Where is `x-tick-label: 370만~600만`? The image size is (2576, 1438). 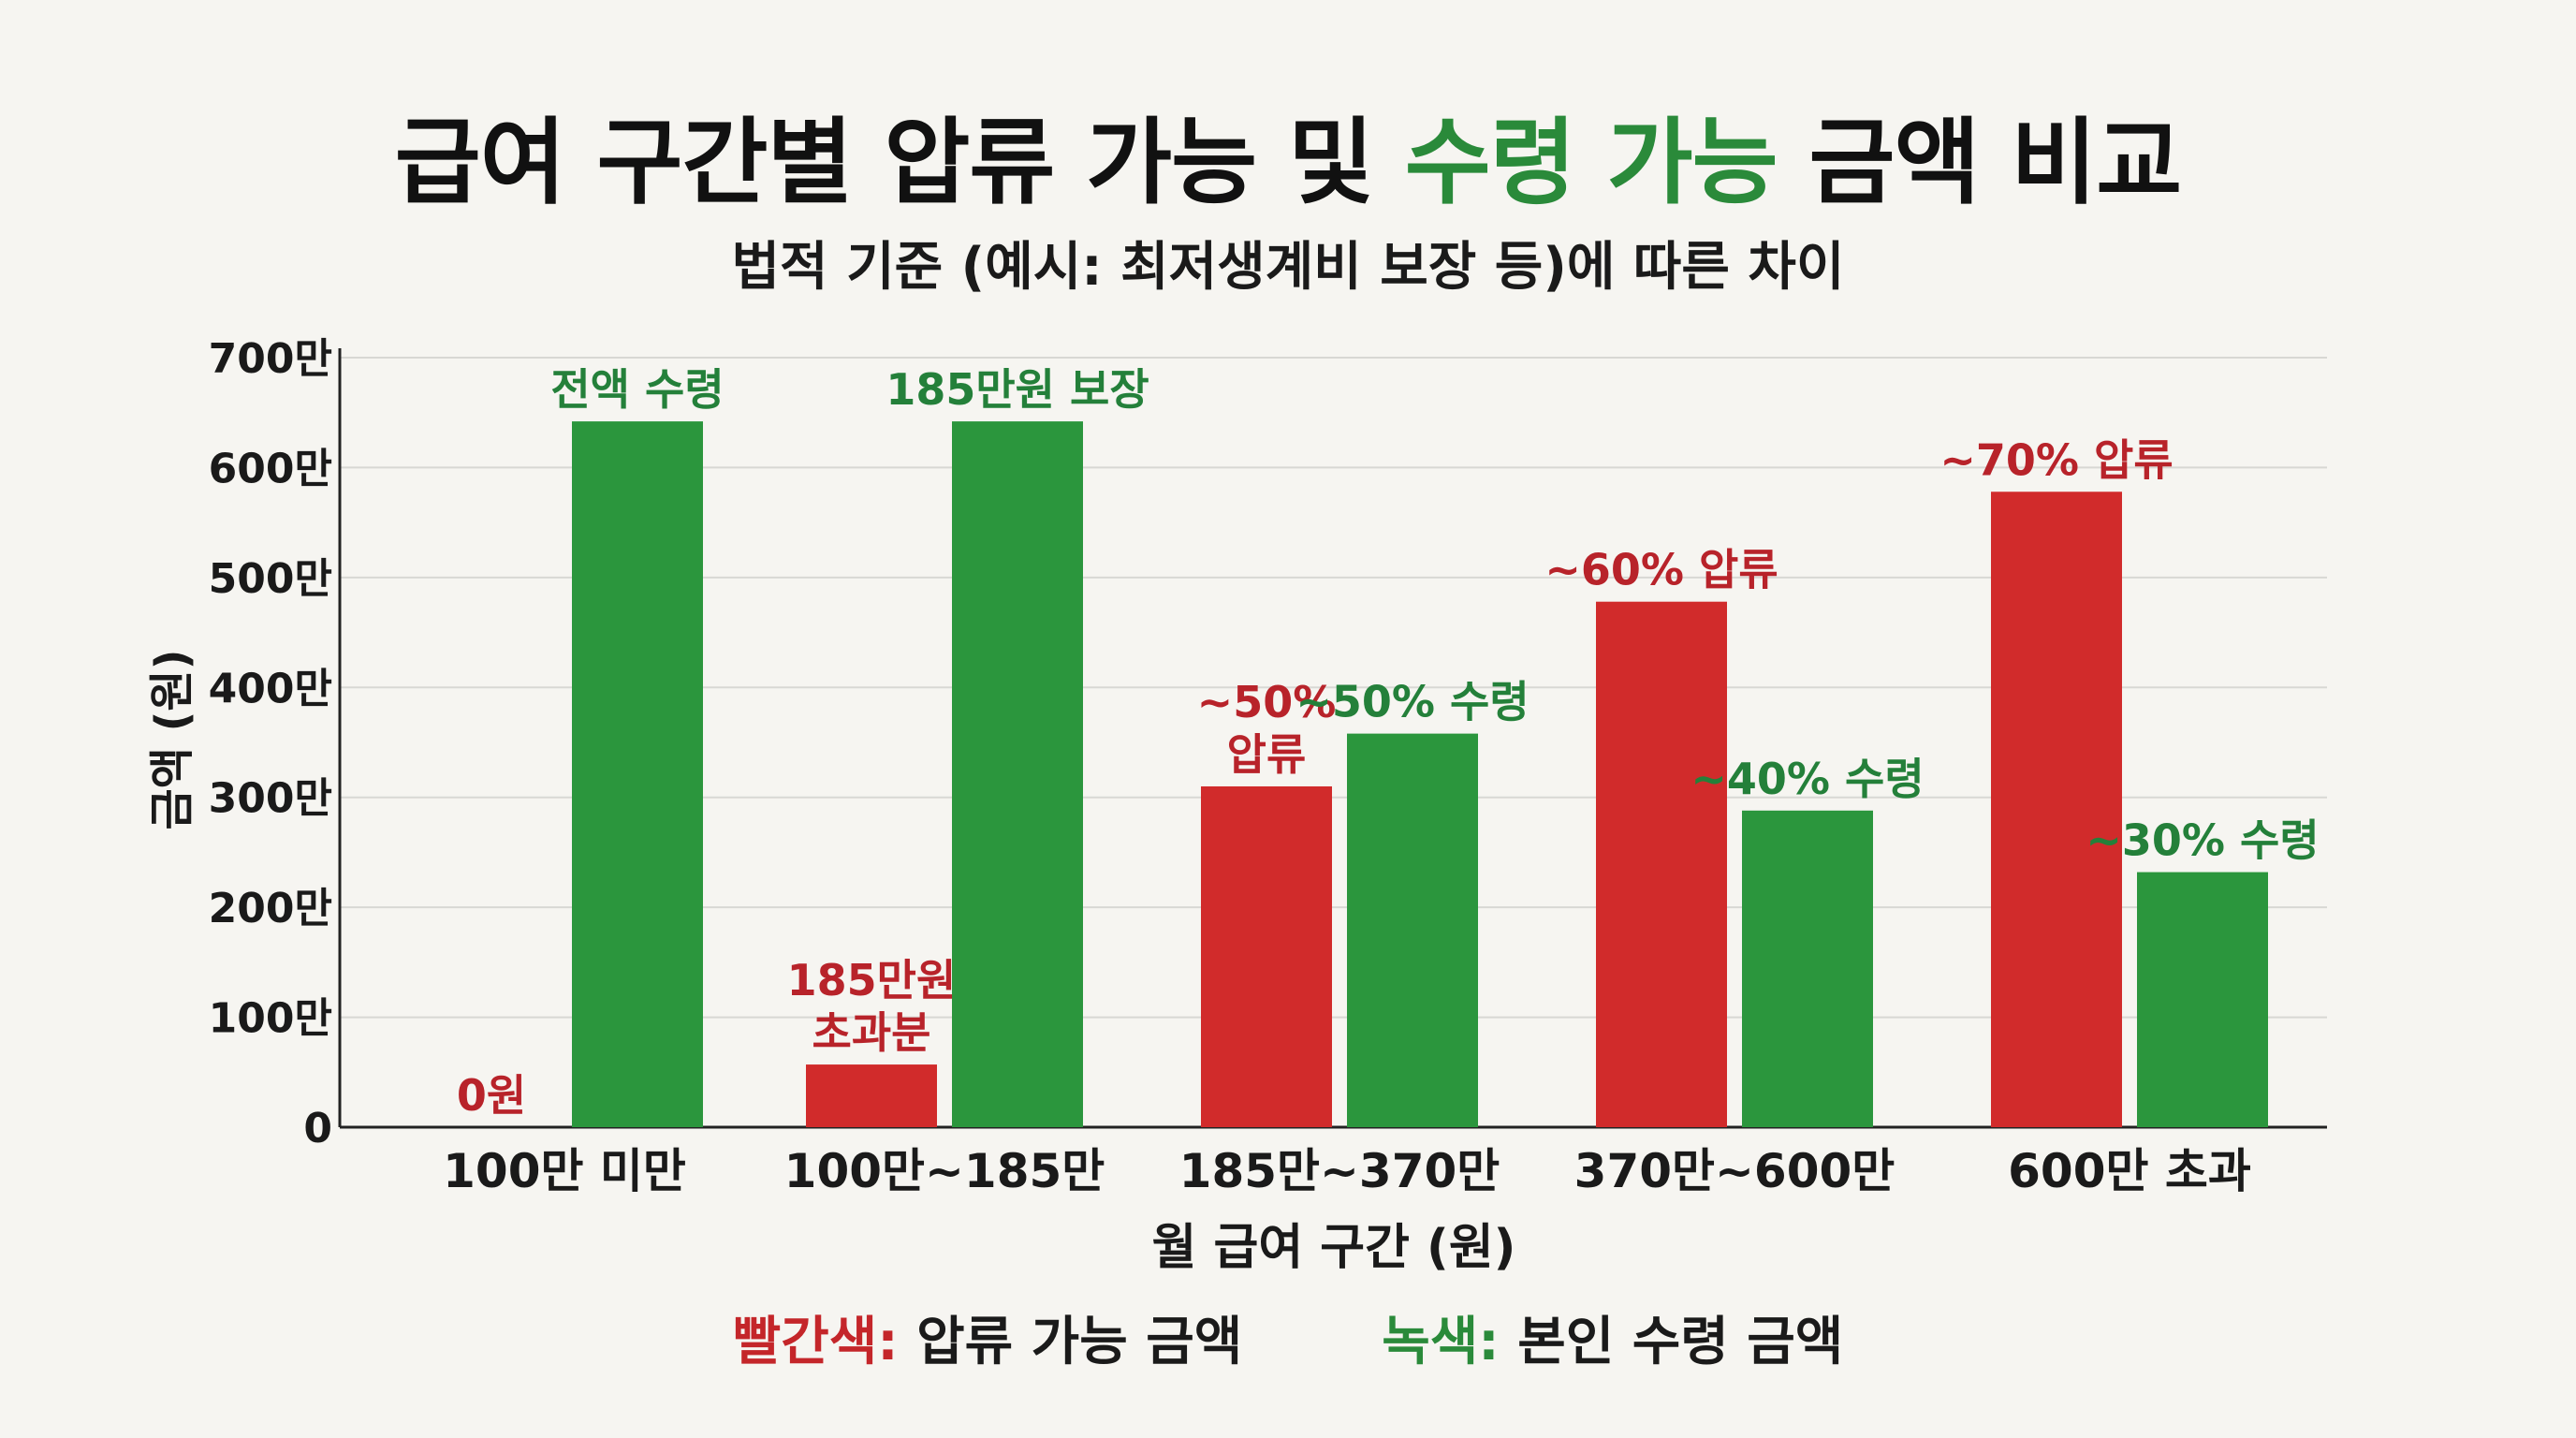
x-tick-label: 370만~600만 is located at coordinates (1734, 1171).